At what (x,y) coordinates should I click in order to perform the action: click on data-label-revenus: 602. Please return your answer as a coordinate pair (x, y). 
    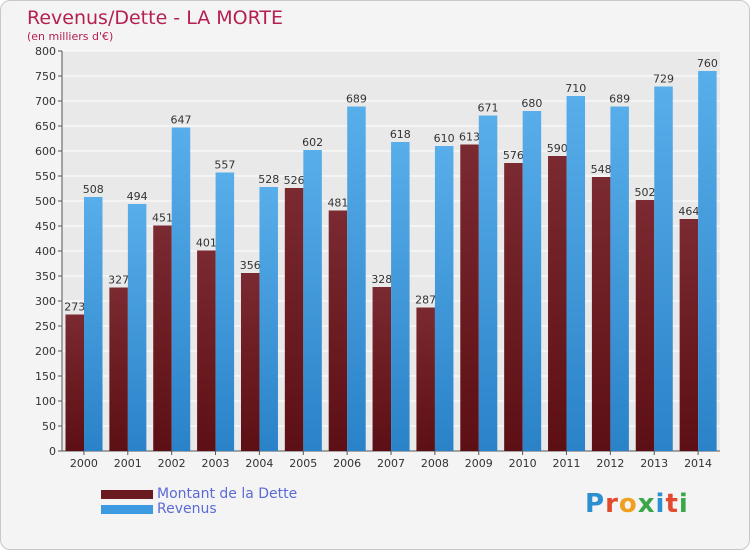
    Looking at the image, I should click on (312, 142).